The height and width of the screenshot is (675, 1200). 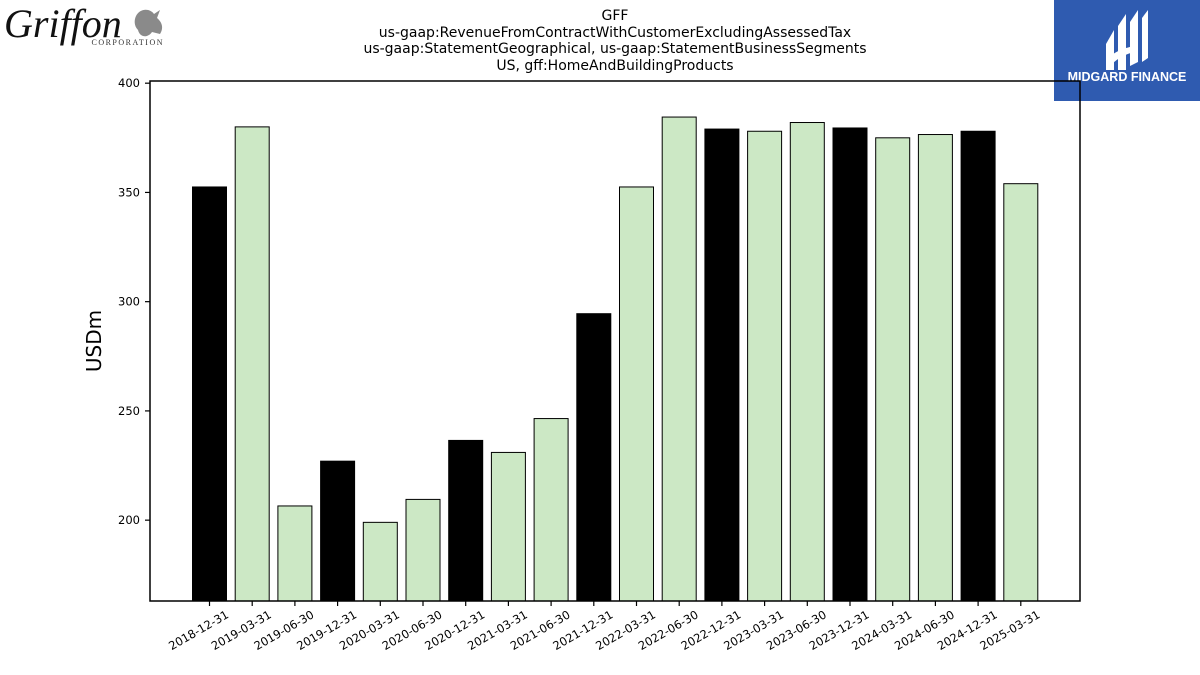 I want to click on y-axis-label: USDm, so click(x=94, y=341).